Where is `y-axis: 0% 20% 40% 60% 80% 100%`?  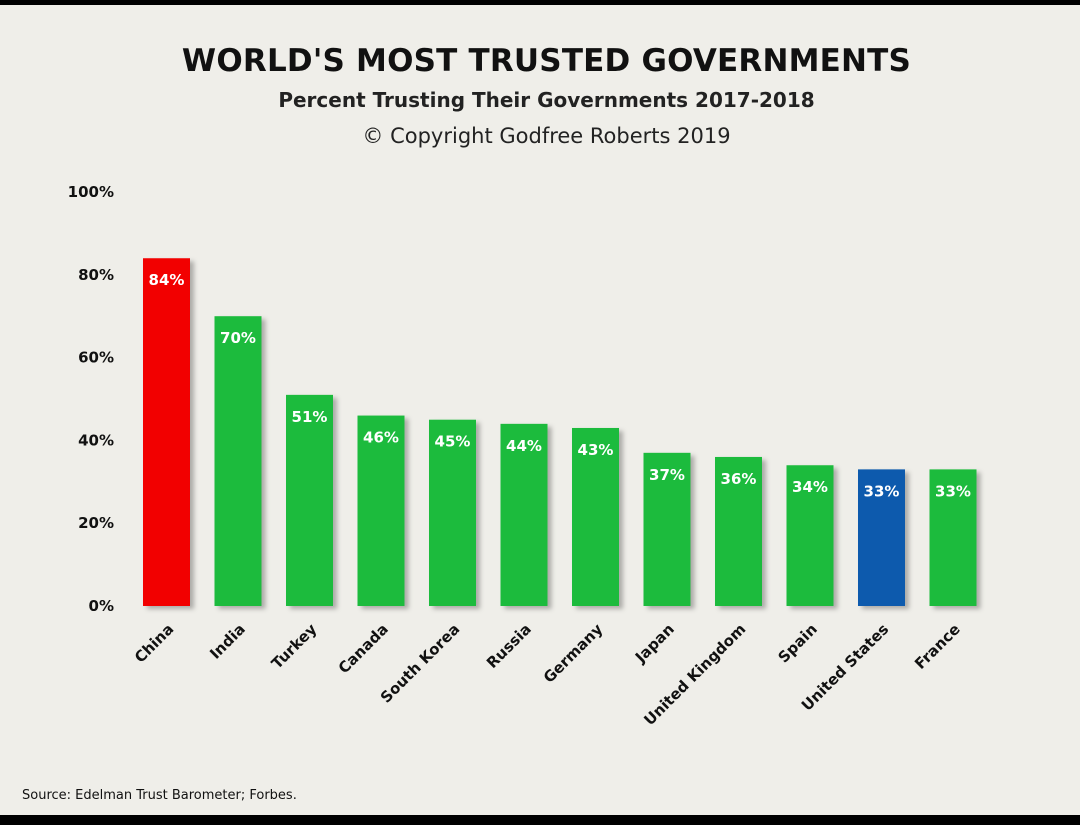 y-axis: 0% 20% 40% 60% 80% 100% is located at coordinates (91, 399).